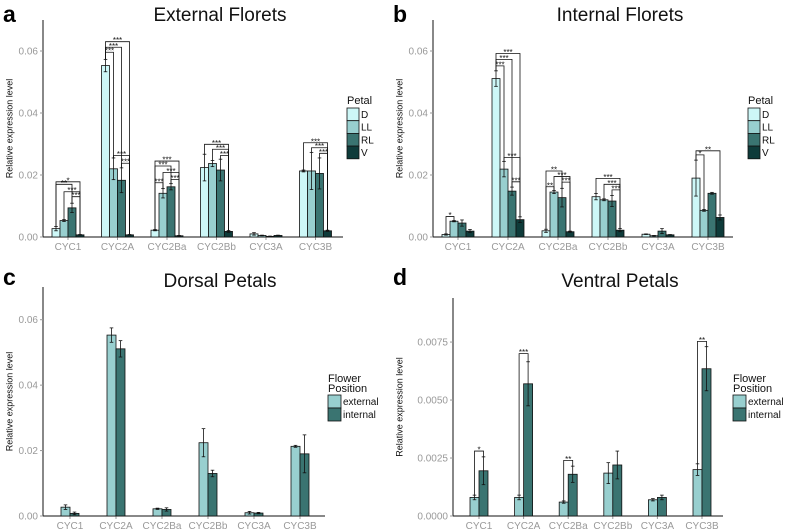  What do you see at coordinates (29, 176) in the screenshot?
I see `y-tick-label: 0.02` at bounding box center [29, 176].